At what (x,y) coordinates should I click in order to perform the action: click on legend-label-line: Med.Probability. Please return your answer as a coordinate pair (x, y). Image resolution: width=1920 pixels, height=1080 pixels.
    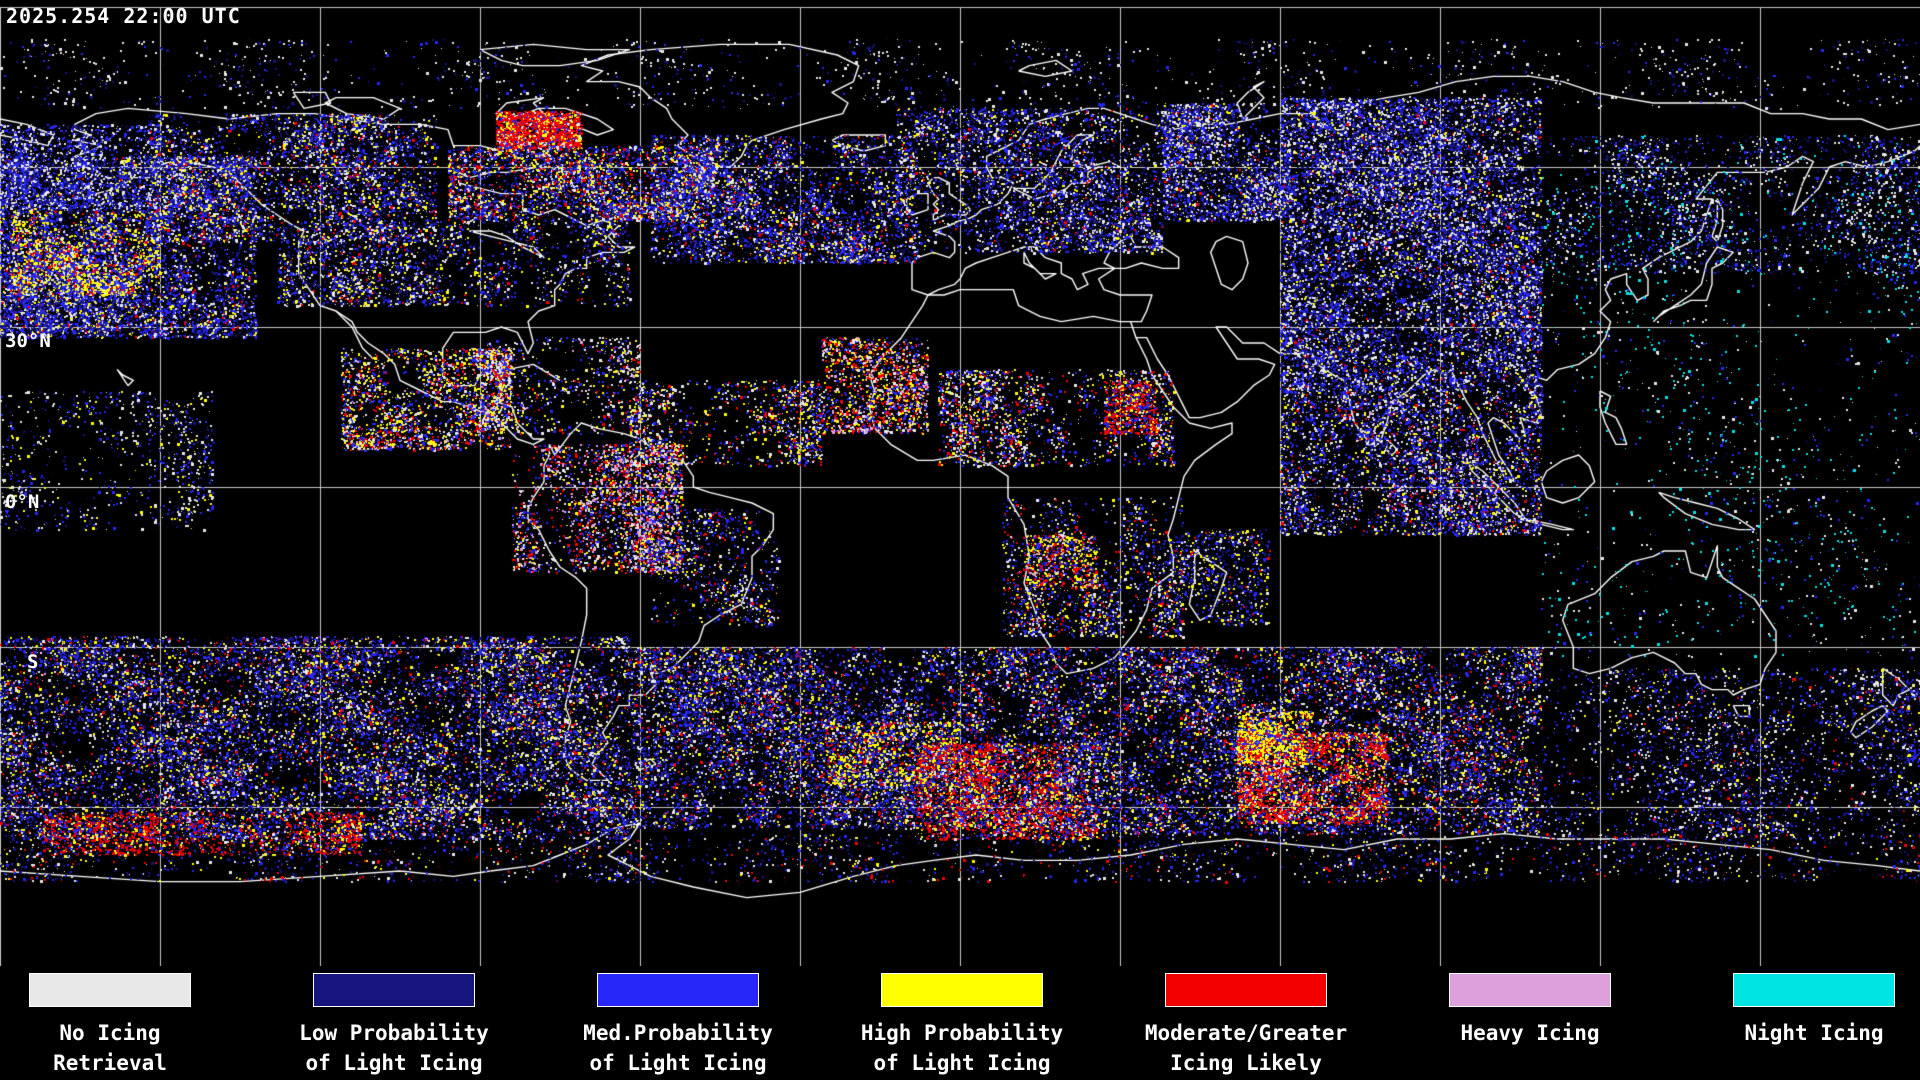
    Looking at the image, I should click on (678, 1033).